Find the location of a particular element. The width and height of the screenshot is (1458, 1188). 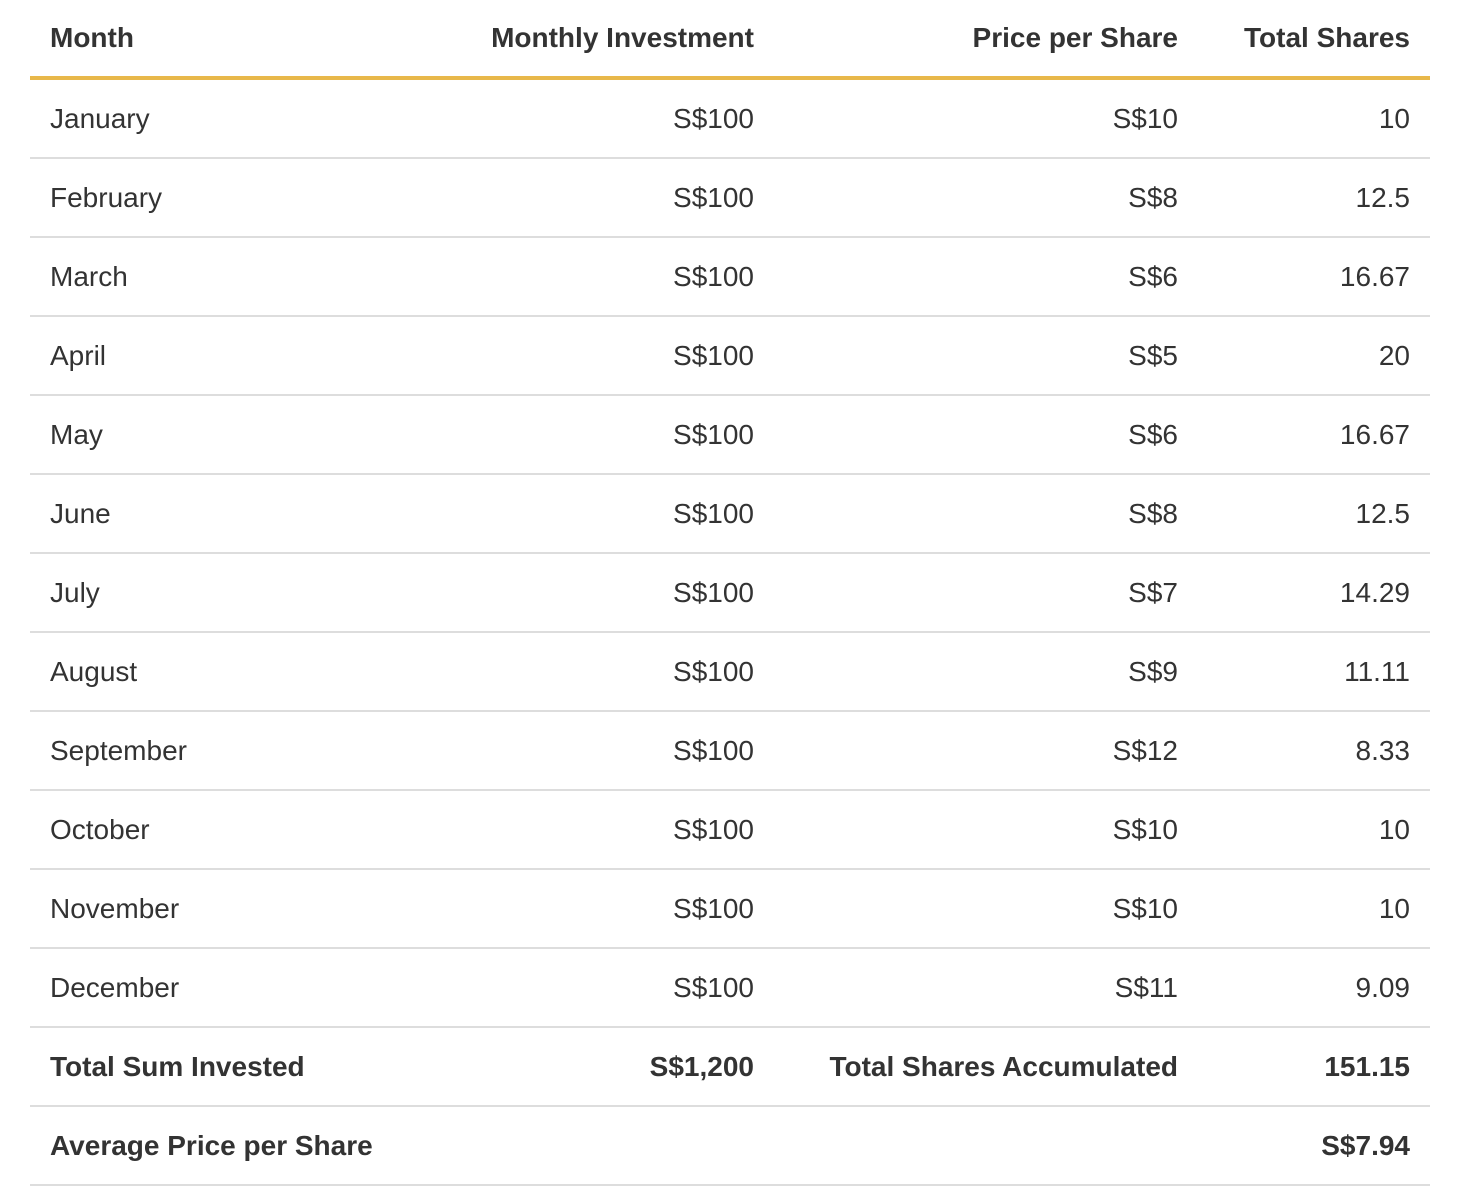

cell-month: February is located at coordinates (205, 198).